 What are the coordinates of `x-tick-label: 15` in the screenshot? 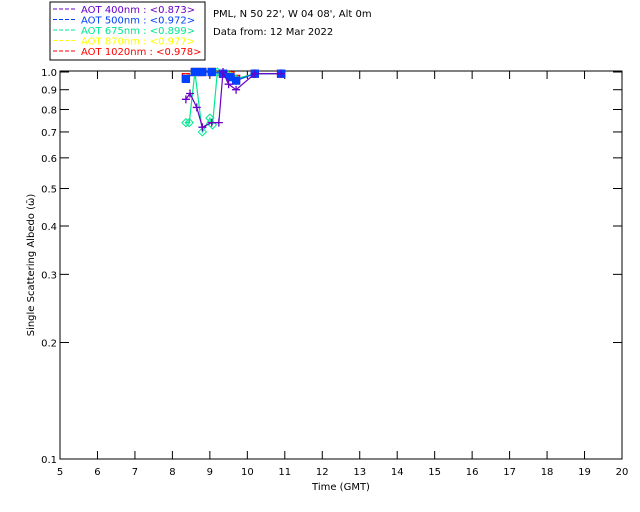 It's located at (434, 472).